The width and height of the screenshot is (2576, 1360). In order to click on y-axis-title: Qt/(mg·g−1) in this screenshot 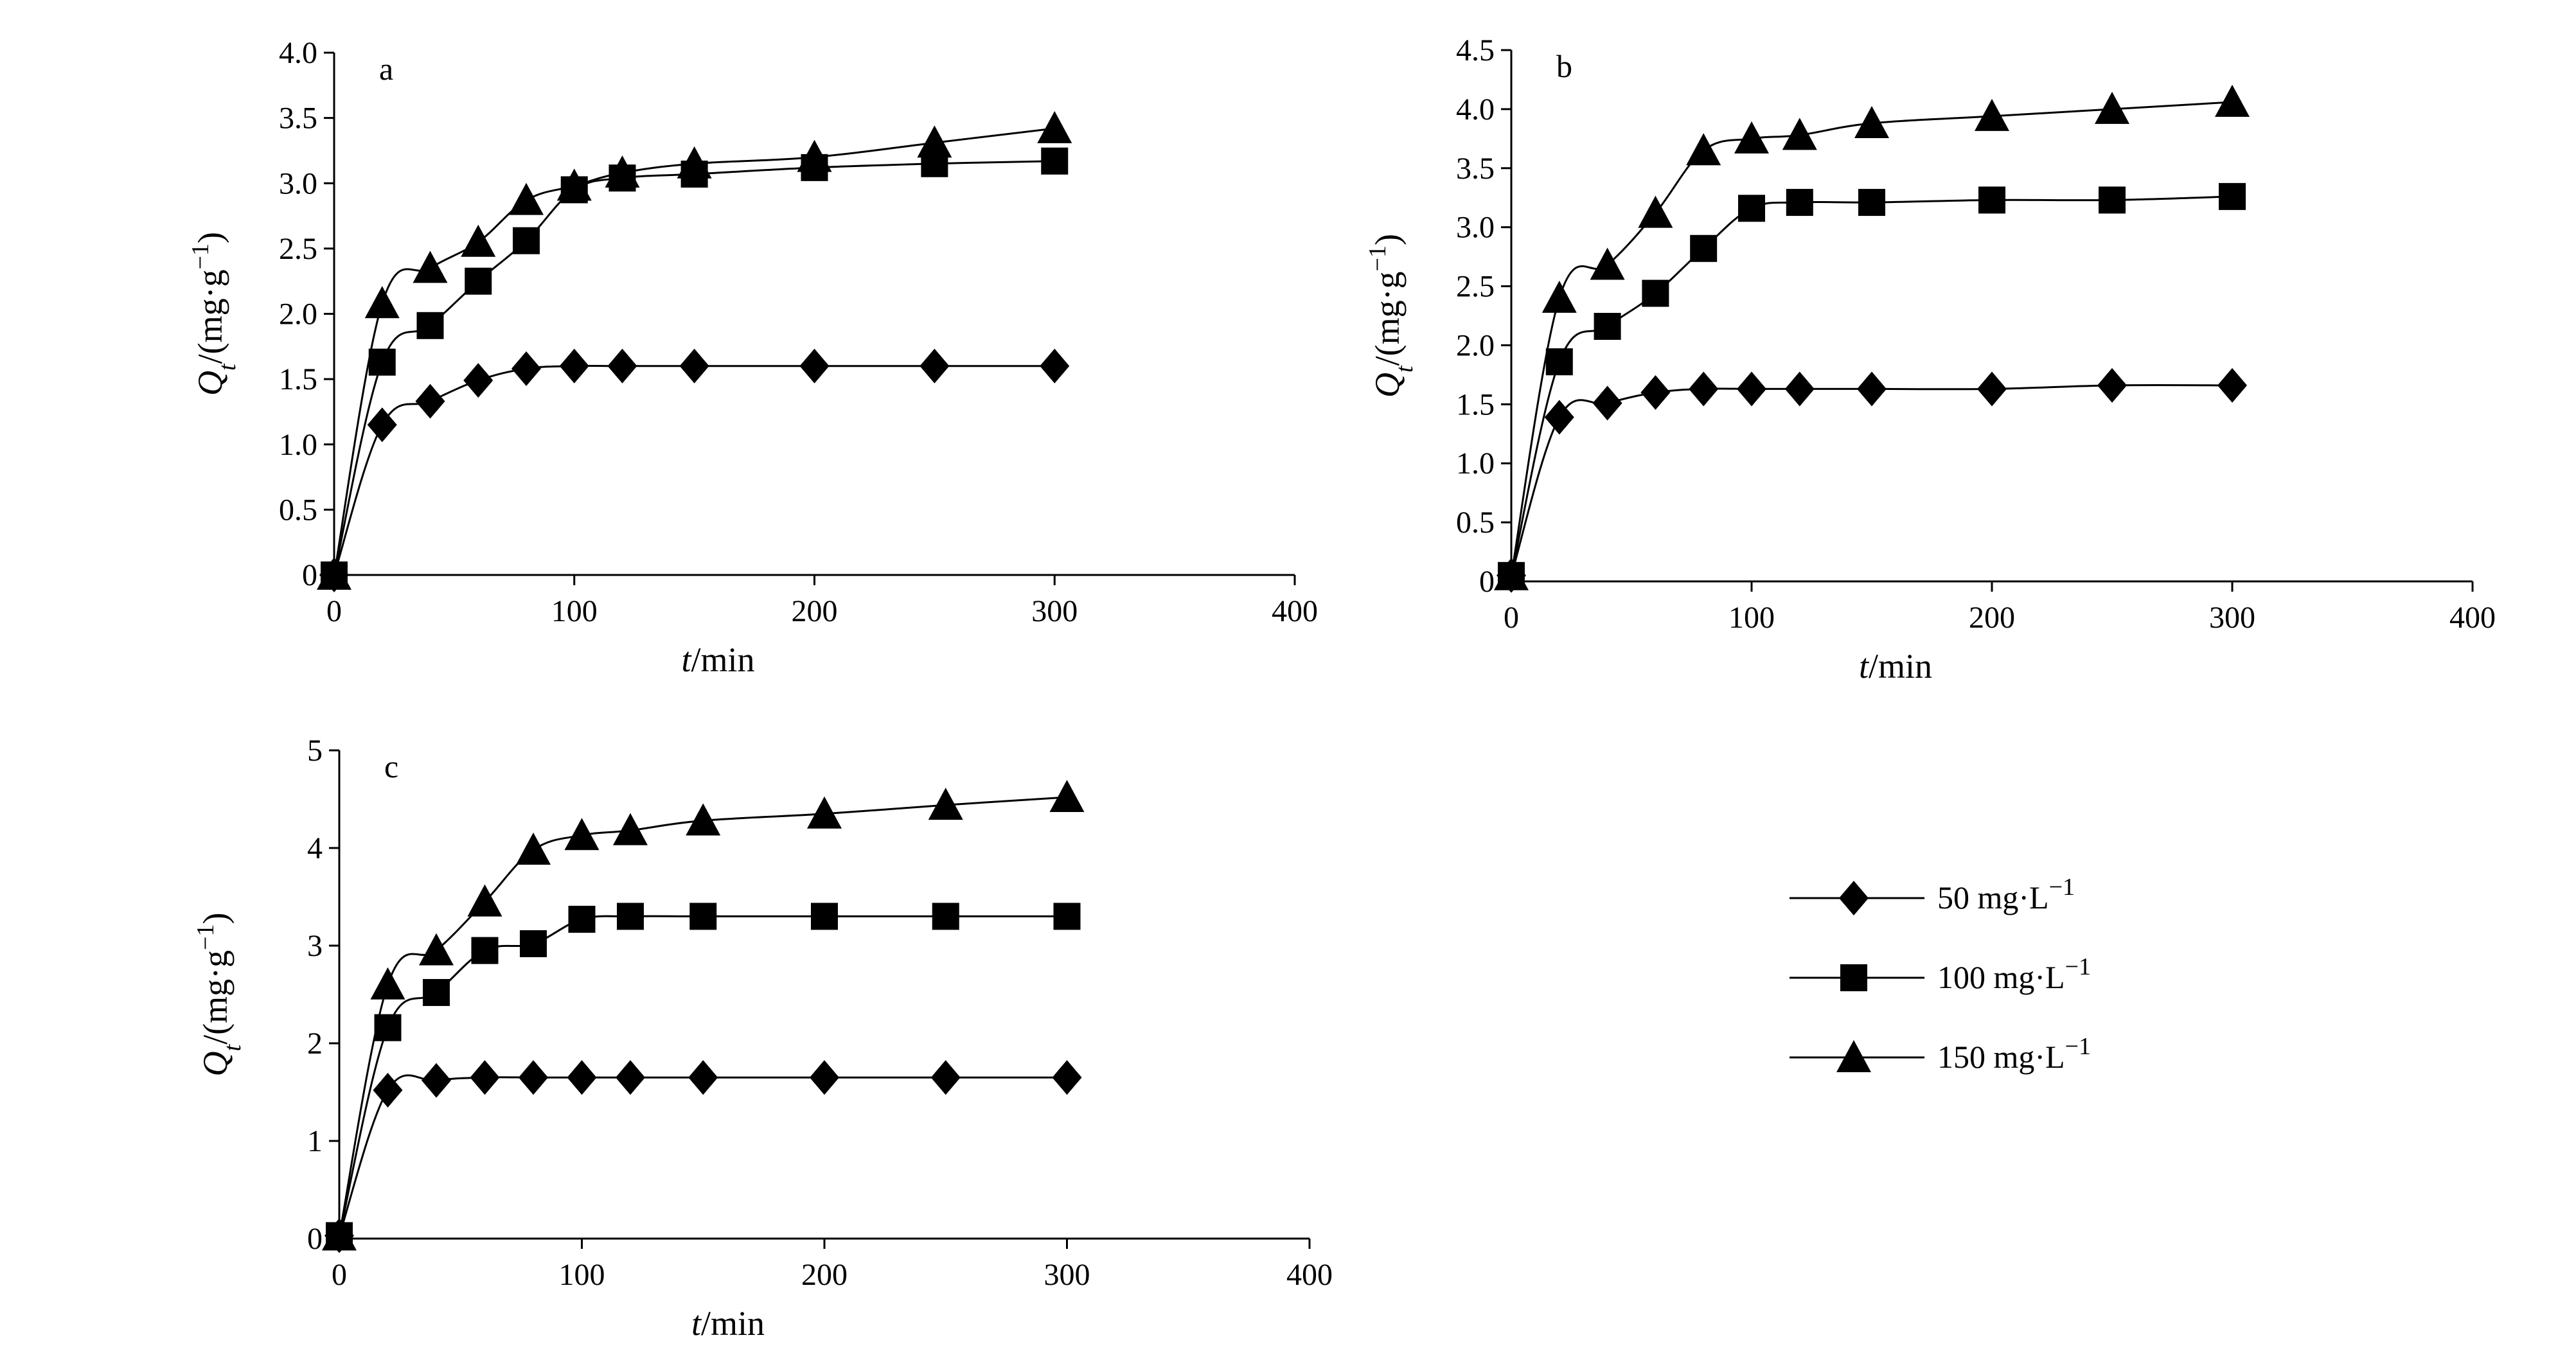, I will do `click(214, 314)`.